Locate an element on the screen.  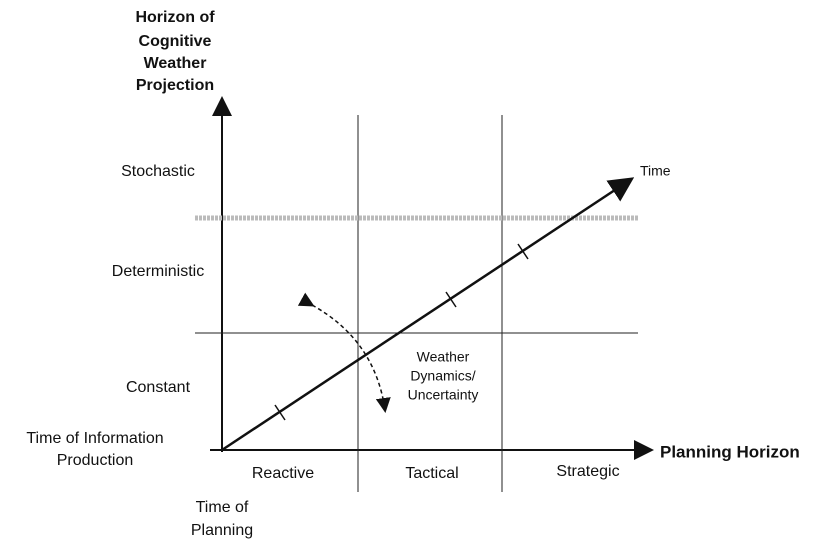
row-label: Deterministic is located at coordinates (158, 271).